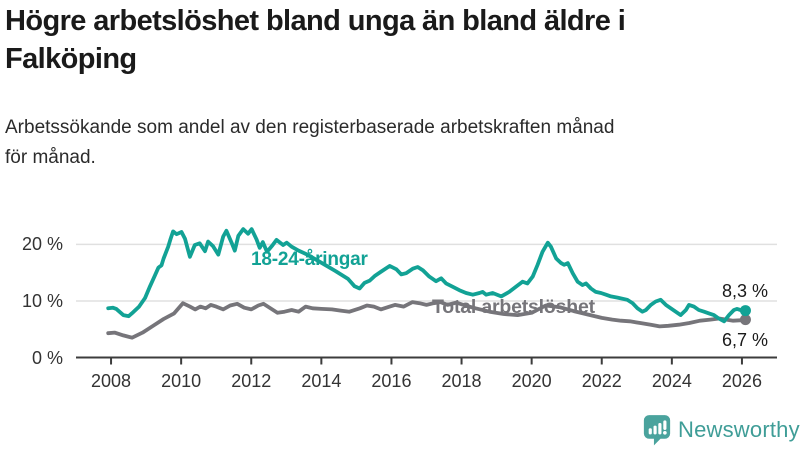 This screenshot has width=800, height=450. What do you see at coordinates (745, 340) in the screenshot?
I see `end-value-total: 6,7 %` at bounding box center [745, 340].